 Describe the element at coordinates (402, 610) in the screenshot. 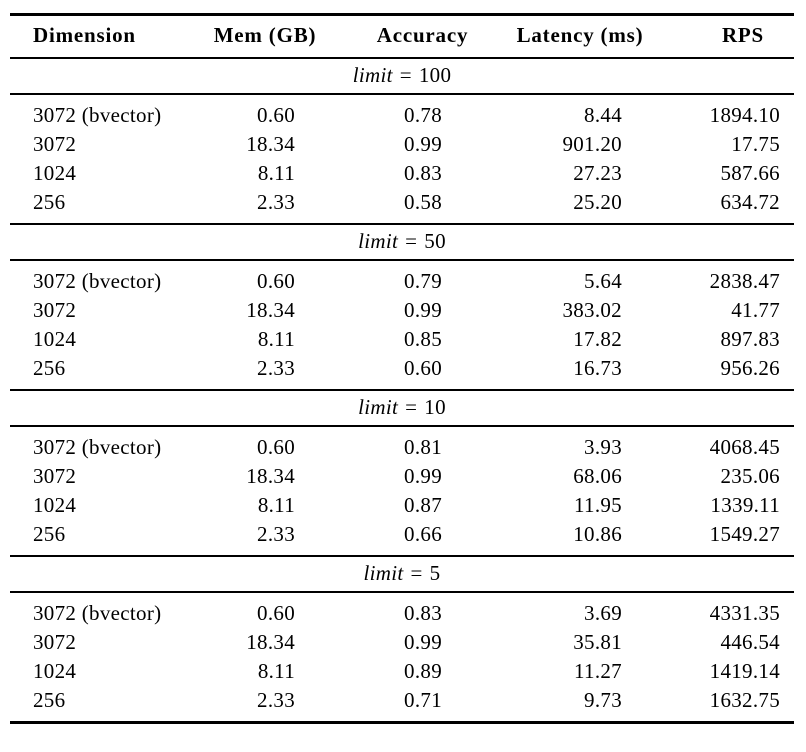

I see `table-row: 3072 (bvector) 0.60 0.83 3.69 4331.35` at that location.